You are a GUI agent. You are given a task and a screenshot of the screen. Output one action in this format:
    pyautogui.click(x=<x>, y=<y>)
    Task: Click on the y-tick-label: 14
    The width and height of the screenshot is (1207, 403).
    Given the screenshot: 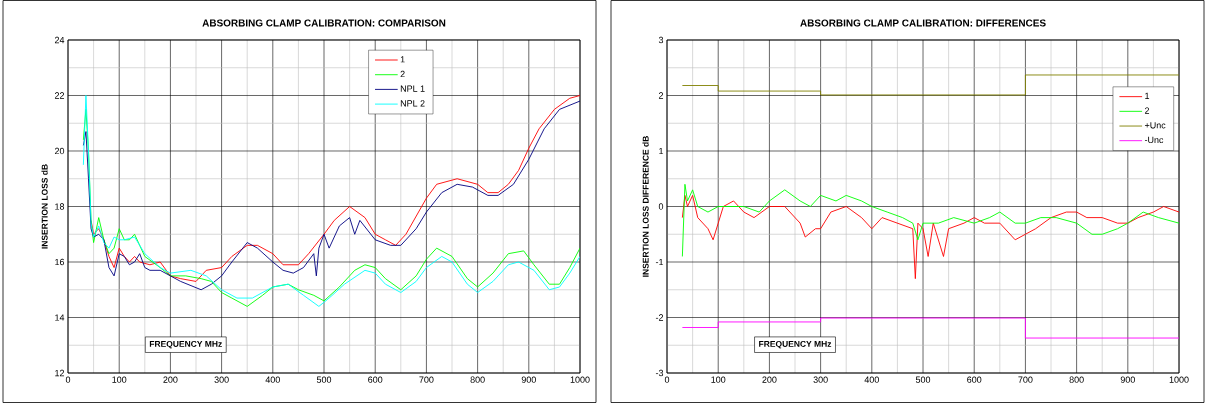 What is the action you would take?
    pyautogui.click(x=60, y=317)
    